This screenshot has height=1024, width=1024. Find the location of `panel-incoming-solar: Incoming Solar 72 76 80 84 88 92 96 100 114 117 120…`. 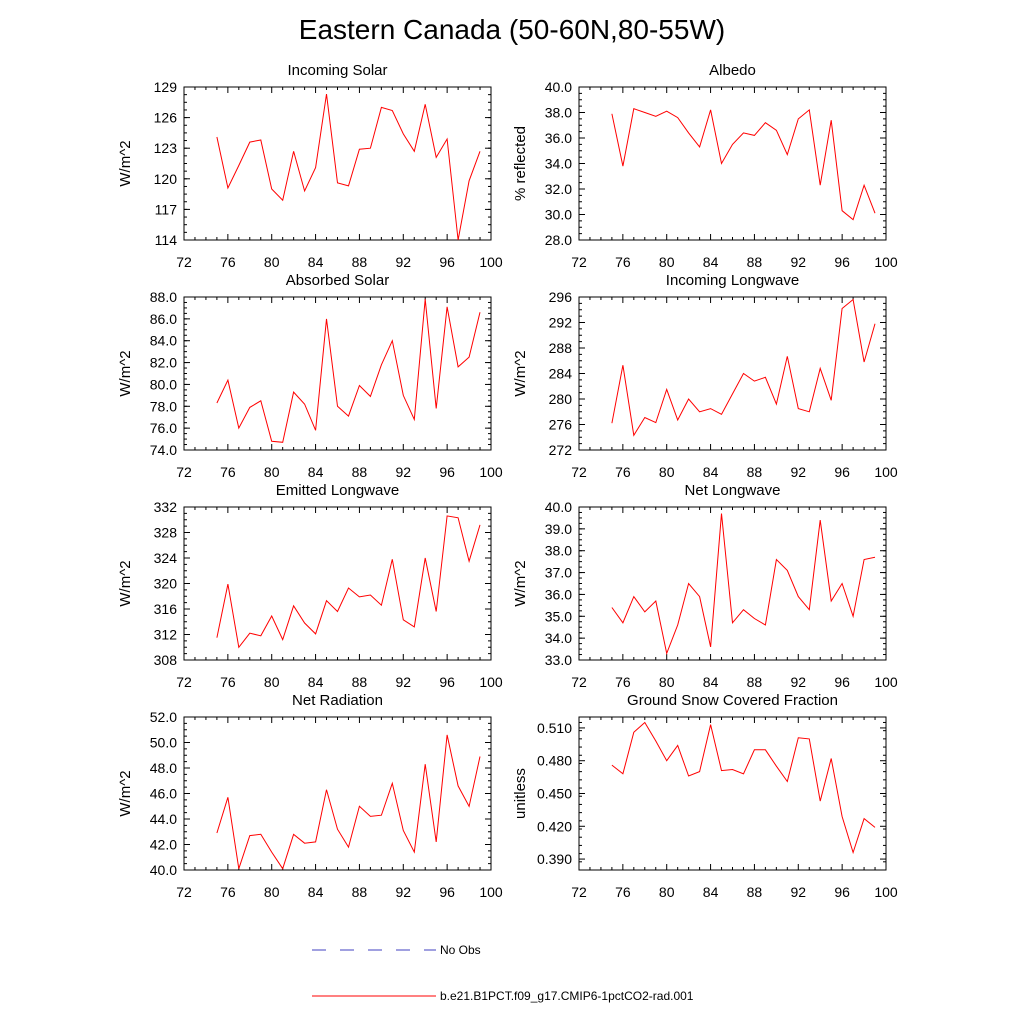

panel-incoming-solar: Incoming Solar 72 76 80 84 88 92 96 100 114 117 120… is located at coordinates (310, 166).